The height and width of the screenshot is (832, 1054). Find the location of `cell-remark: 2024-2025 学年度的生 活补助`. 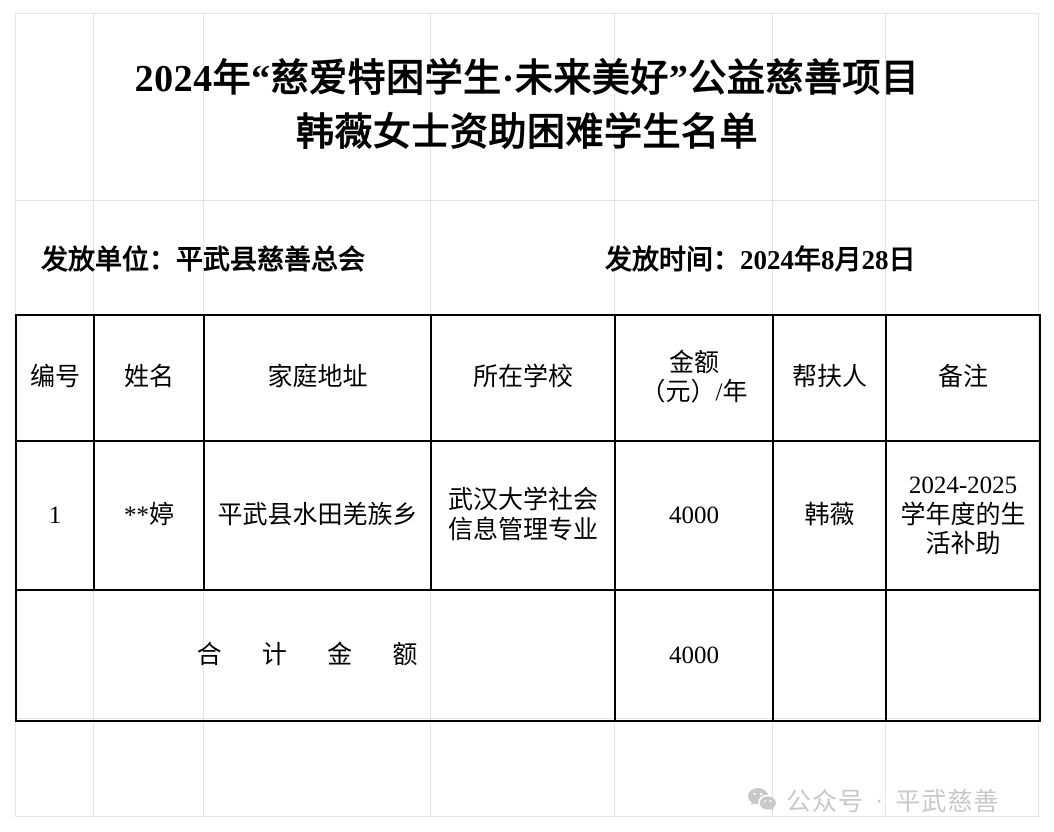

cell-remark: 2024-2025 学年度的生 活补助 is located at coordinates (963, 515).